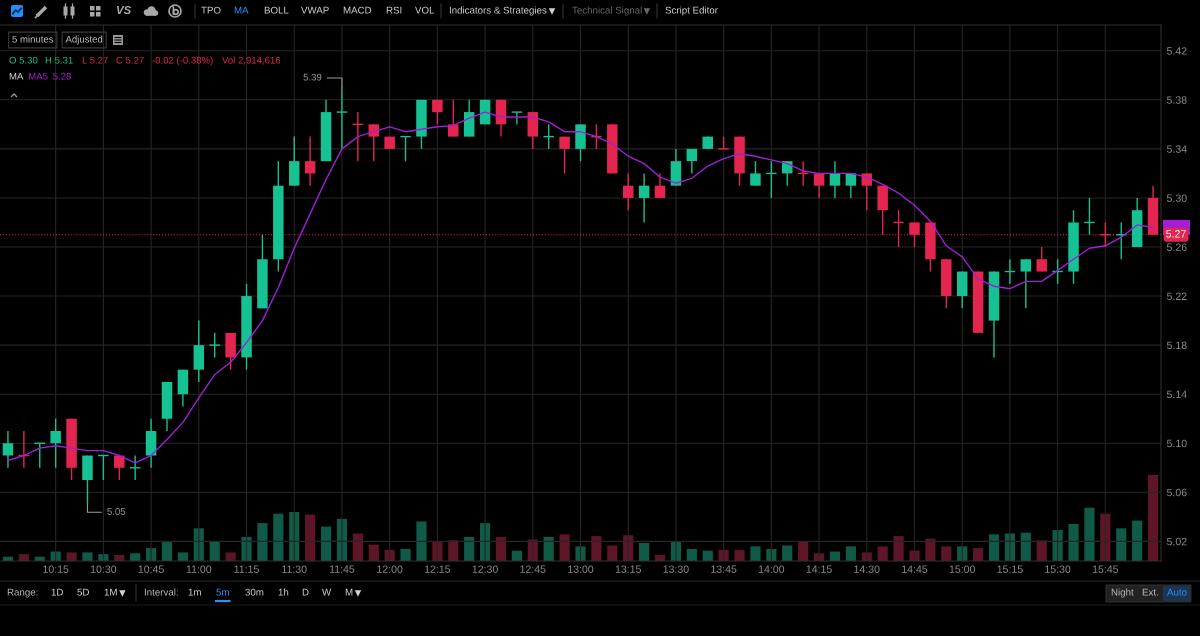 Image resolution: width=1200 pixels, height=636 pixels. I want to click on x-tick-label: 15:45, so click(1105, 569).